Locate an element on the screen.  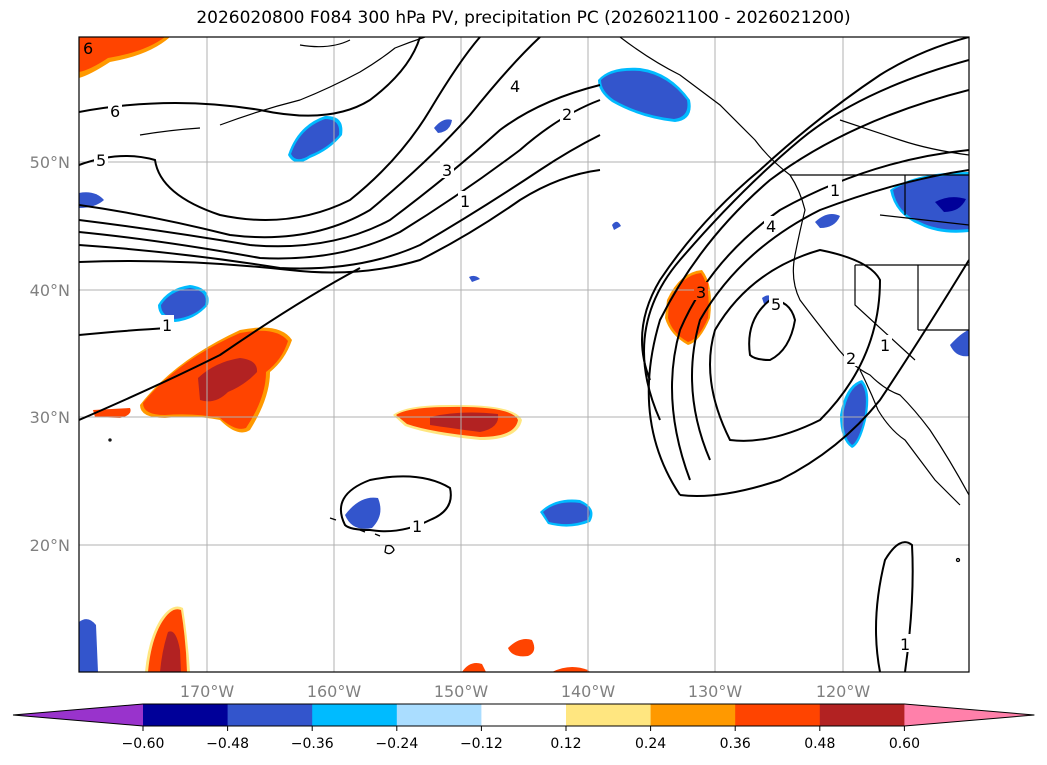
colorbar-tick-label: −0.12 is located at coordinates (481, 744).